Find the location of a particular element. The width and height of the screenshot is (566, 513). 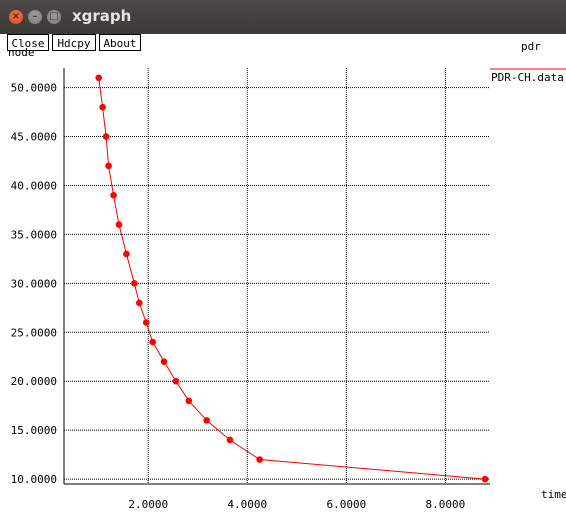

x-tick-label: 2.0000 is located at coordinates (148, 504).